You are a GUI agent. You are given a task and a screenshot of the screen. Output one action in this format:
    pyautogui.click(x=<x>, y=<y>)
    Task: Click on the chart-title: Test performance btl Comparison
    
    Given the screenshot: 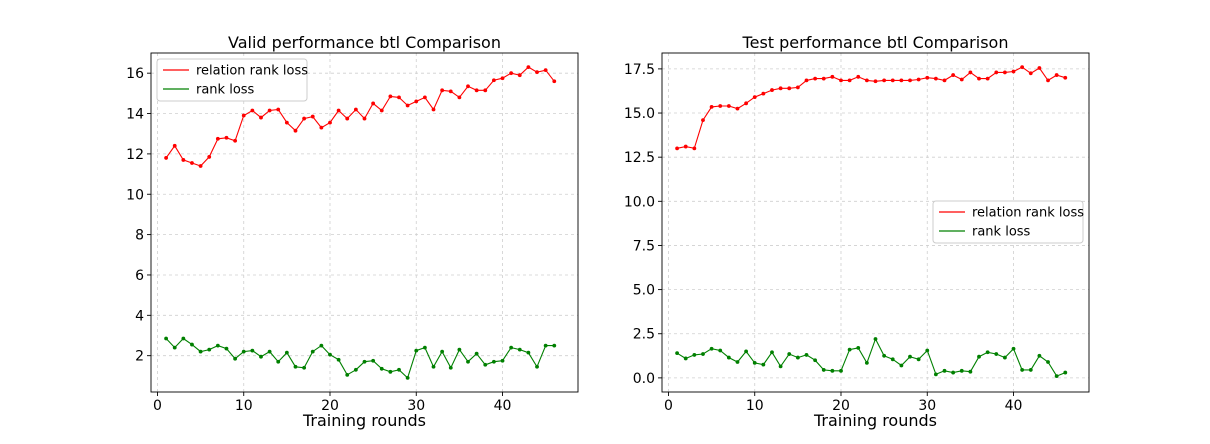 What is the action you would take?
    pyautogui.click(x=875, y=42)
    